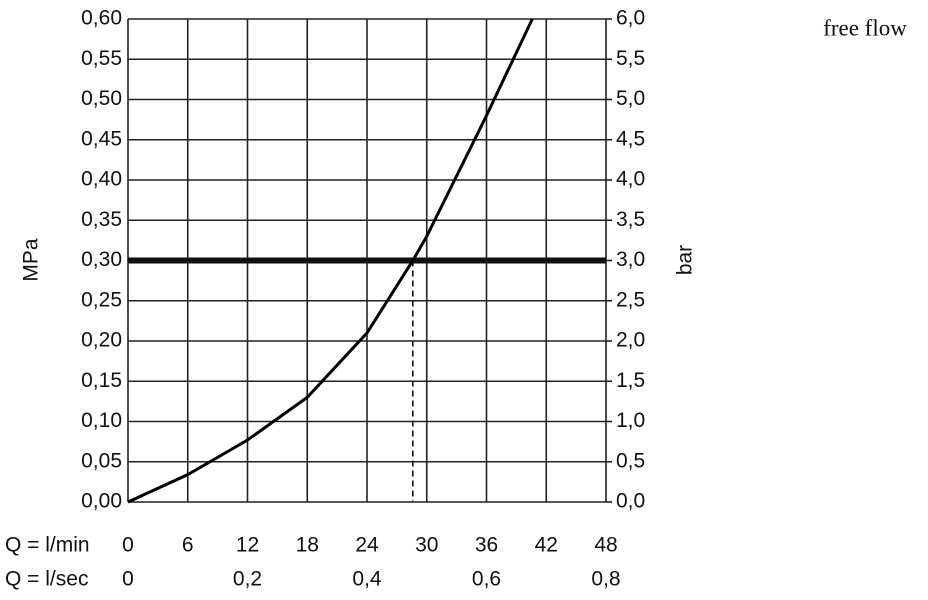 Image resolution: width=928 pixels, height=600 pixels. I want to click on y-tick-label: 0,05, so click(101, 460).